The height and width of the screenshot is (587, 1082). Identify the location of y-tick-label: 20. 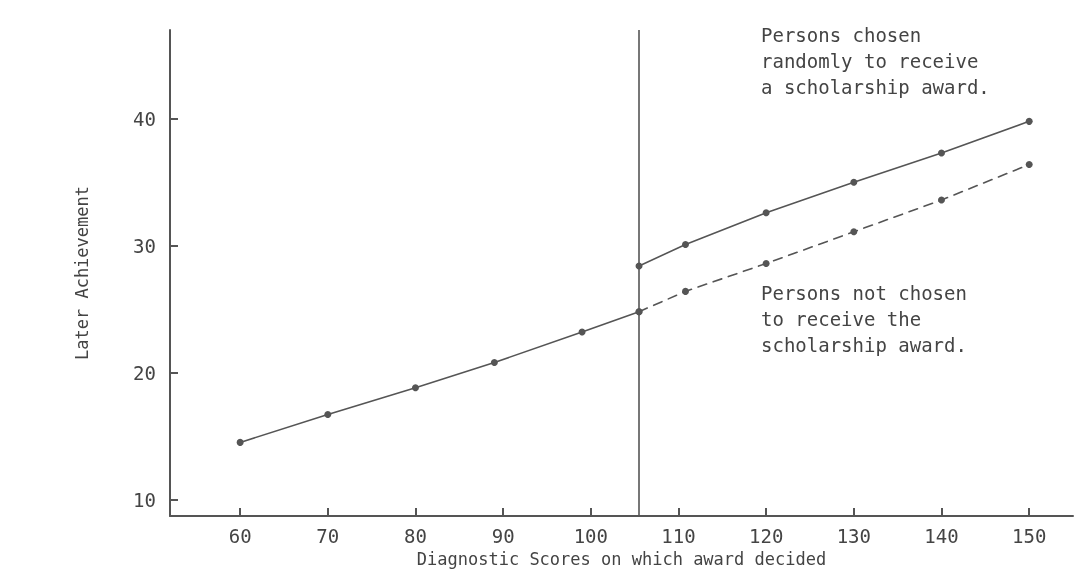
(144, 372).